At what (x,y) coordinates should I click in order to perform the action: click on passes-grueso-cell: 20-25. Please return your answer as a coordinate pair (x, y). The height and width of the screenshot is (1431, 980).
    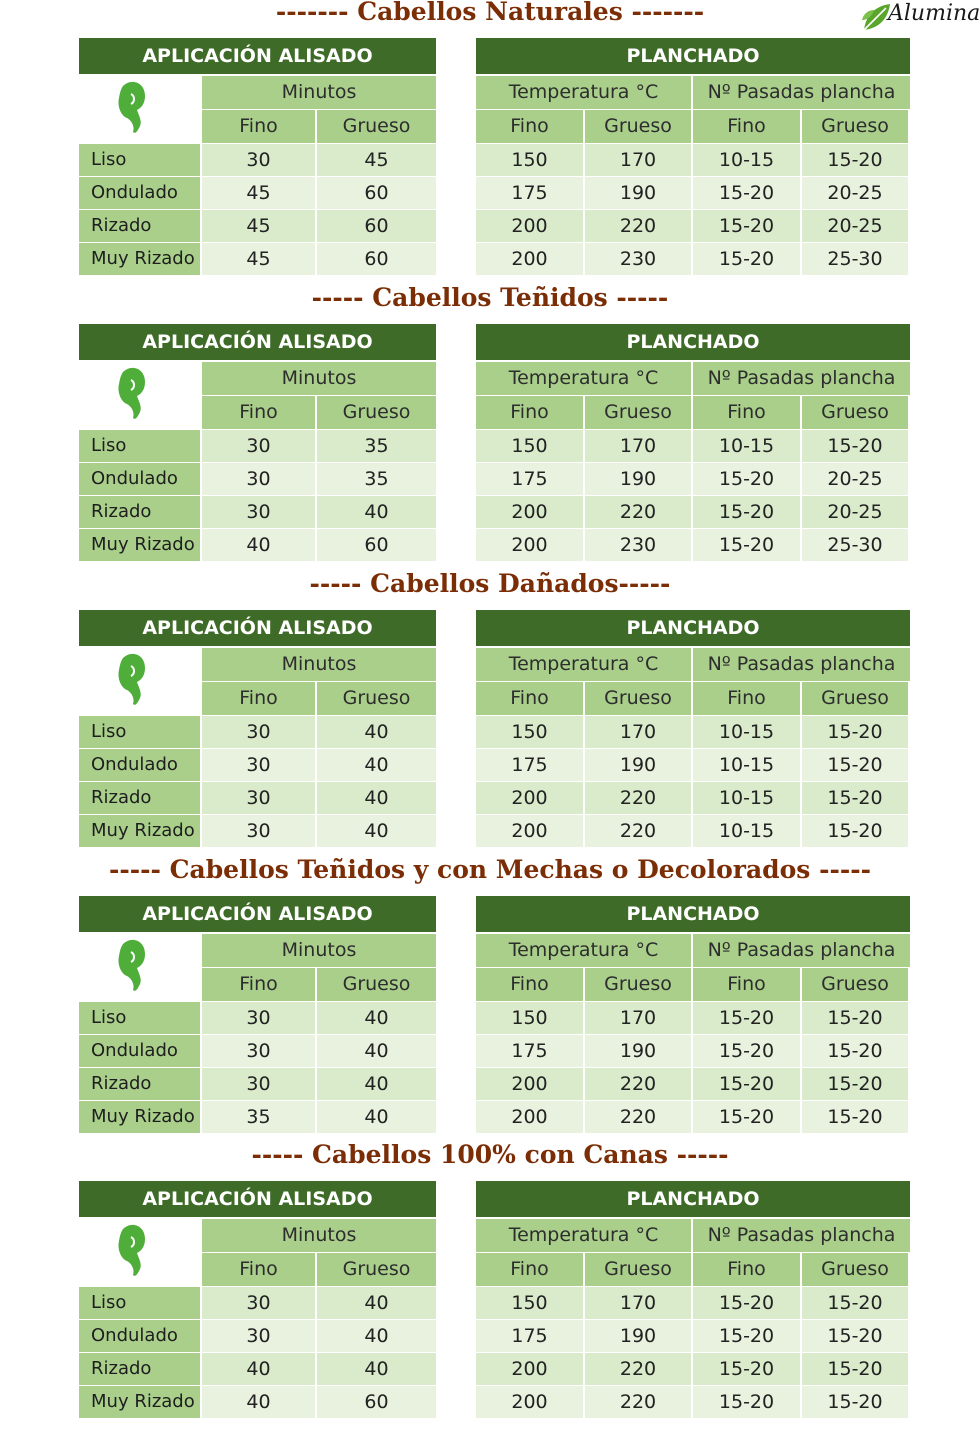
    Looking at the image, I should click on (855, 226).